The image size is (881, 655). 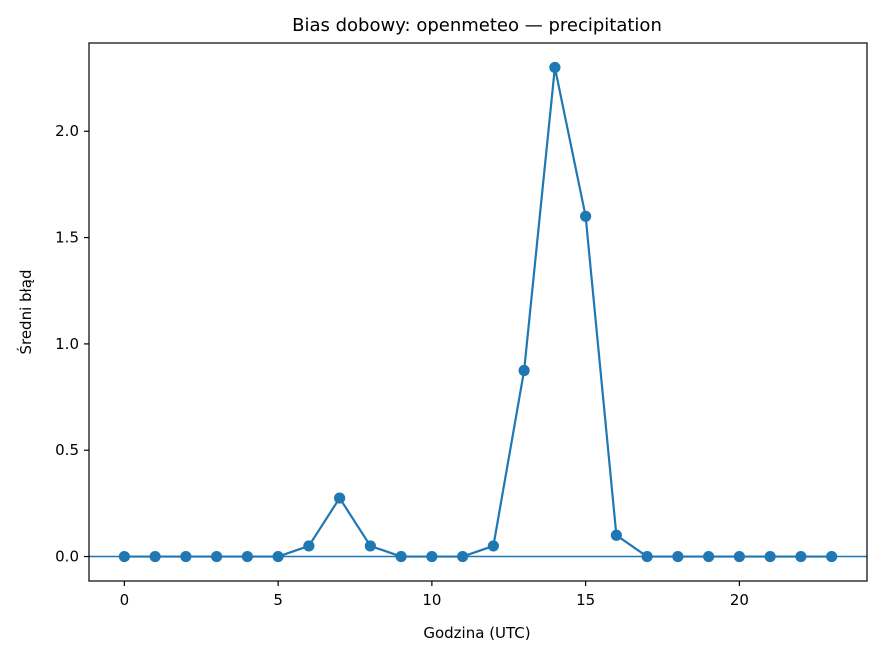 I want to click on x-axis-label: Godzina (UTC), so click(x=476, y=633).